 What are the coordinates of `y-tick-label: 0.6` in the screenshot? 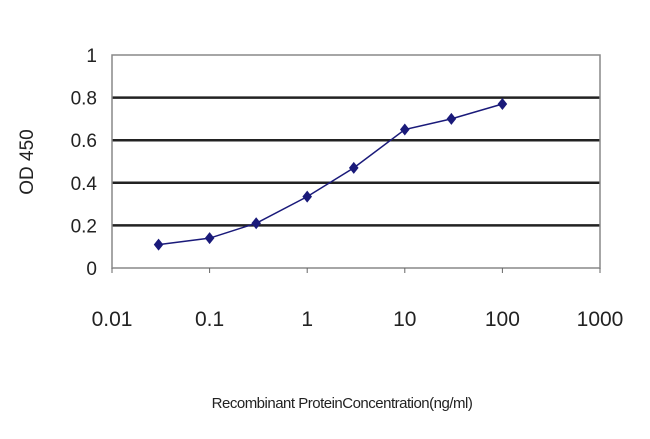 It's located at (84, 141).